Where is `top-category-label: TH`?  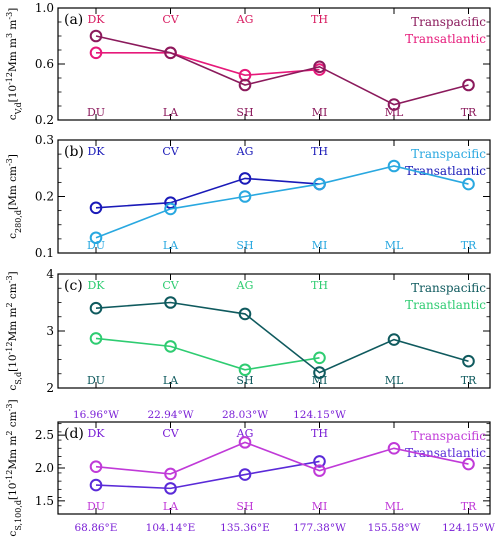
top-category-label: TH is located at coordinates (319, 433).